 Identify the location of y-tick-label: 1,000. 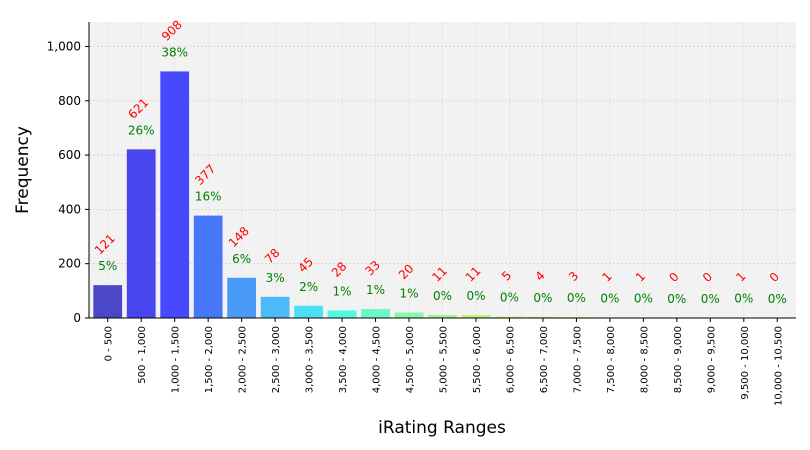
(64, 46).